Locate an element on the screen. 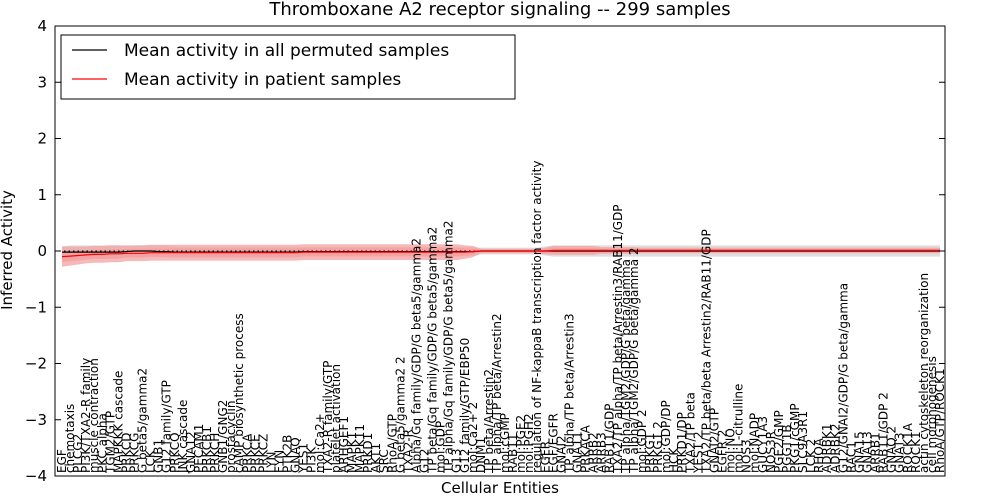 The width and height of the screenshot is (1000, 500). x-tick-label: PRKCD is located at coordinates (126, 453).